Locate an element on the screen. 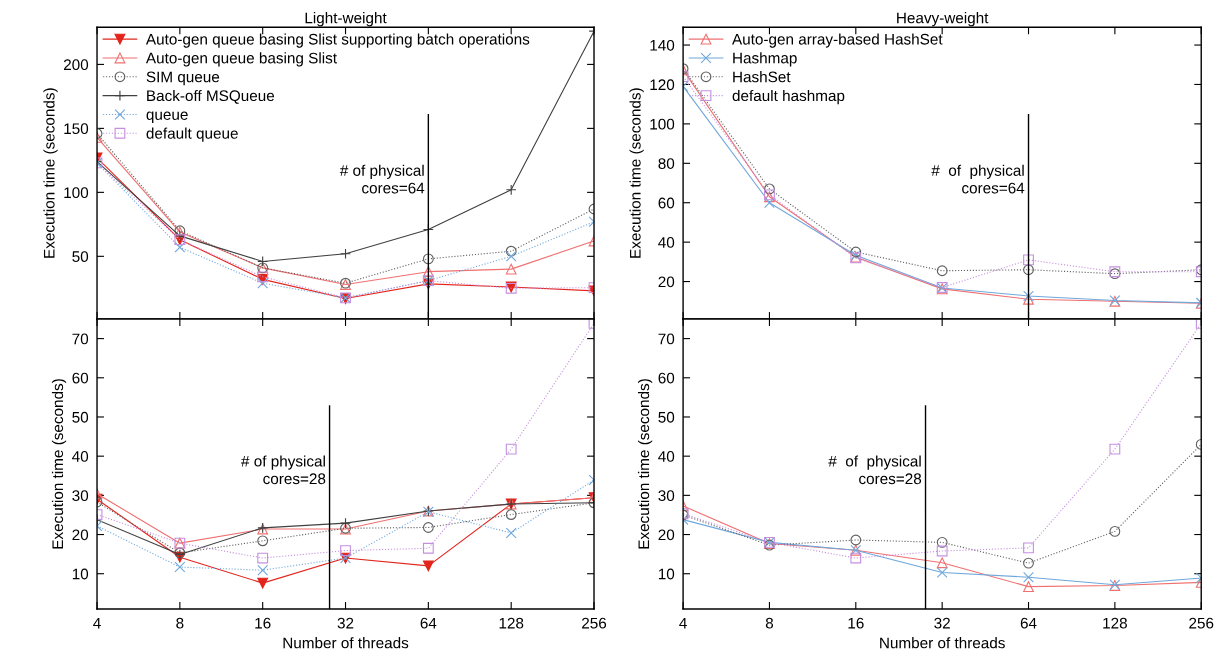 The image size is (1222, 666). legend-label: SIM queue is located at coordinates (183, 78).